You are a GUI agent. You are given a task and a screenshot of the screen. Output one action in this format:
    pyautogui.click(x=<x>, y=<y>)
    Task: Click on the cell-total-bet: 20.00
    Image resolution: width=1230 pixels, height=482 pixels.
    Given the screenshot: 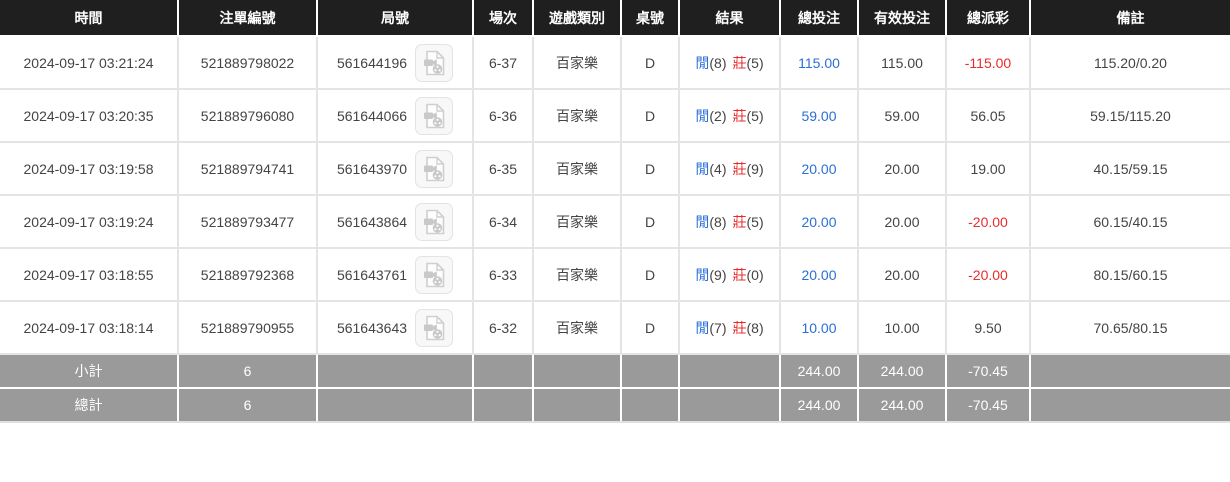 What is the action you would take?
    pyautogui.click(x=819, y=222)
    